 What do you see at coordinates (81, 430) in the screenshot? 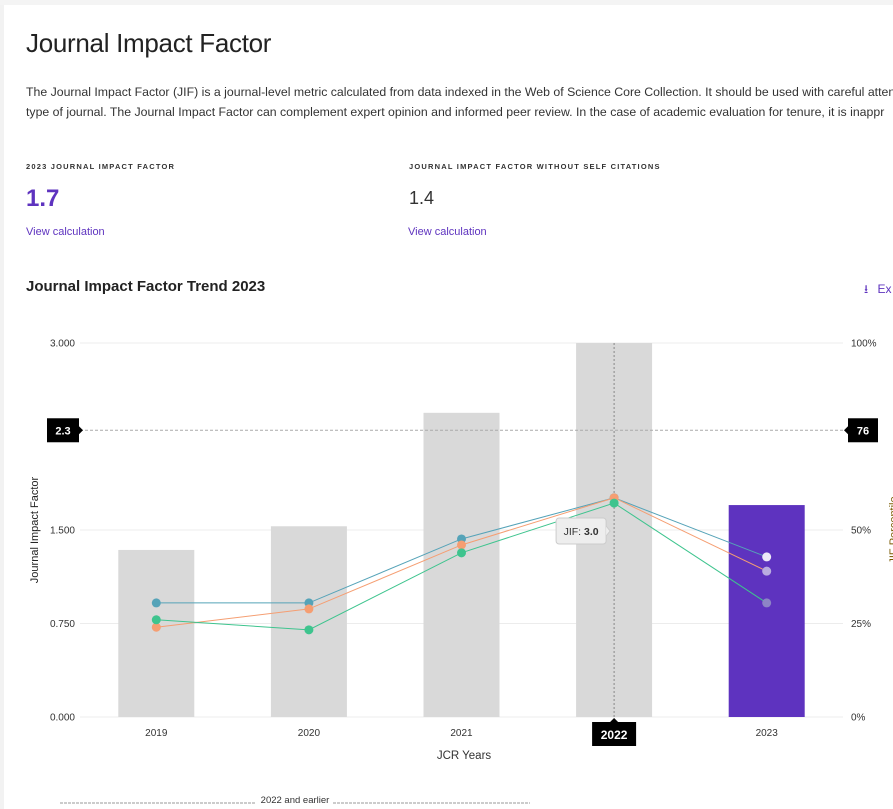
I see `reference-label-pointer` at bounding box center [81, 430].